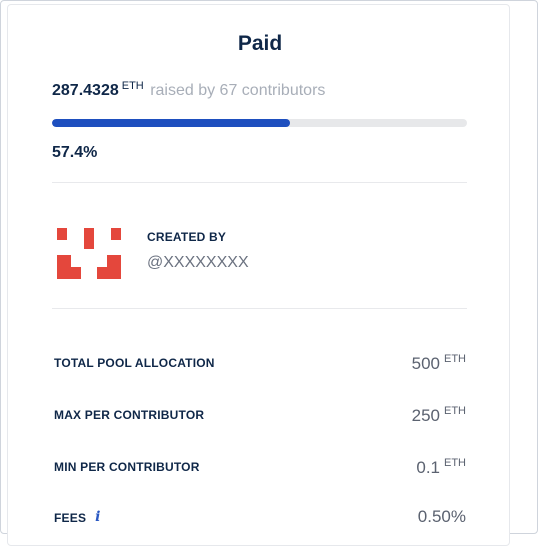  Describe the element at coordinates (75, 152) in the screenshot. I see `raise-percent: 57.4%` at that location.